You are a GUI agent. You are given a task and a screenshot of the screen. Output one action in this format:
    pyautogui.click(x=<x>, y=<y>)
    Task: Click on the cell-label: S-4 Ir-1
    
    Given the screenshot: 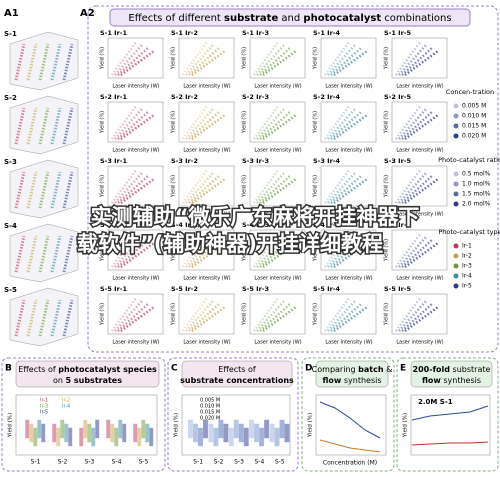 What is the action you would take?
    pyautogui.click(x=113, y=225)
    